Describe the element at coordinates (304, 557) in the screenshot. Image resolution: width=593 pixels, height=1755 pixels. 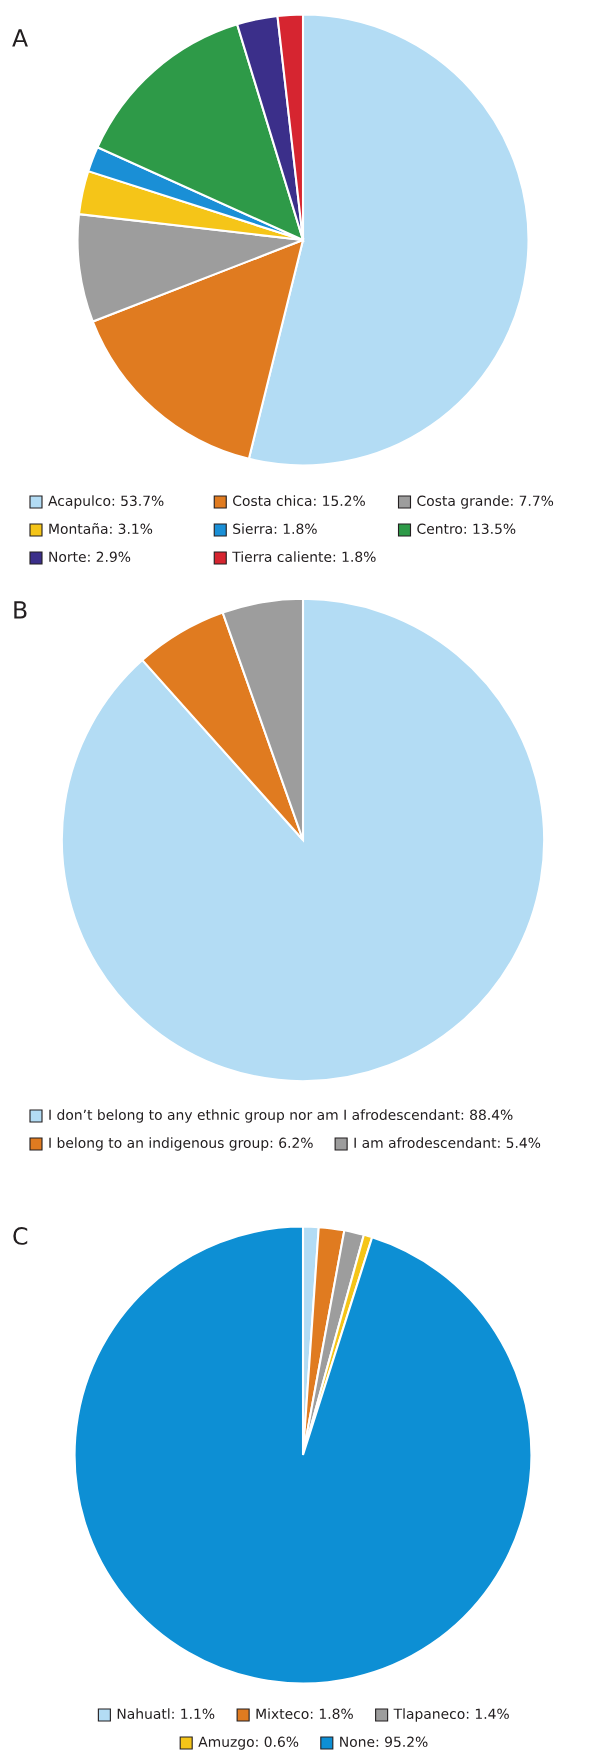
I see `legend-label: Tierra caliente: 1.8%` at that location.